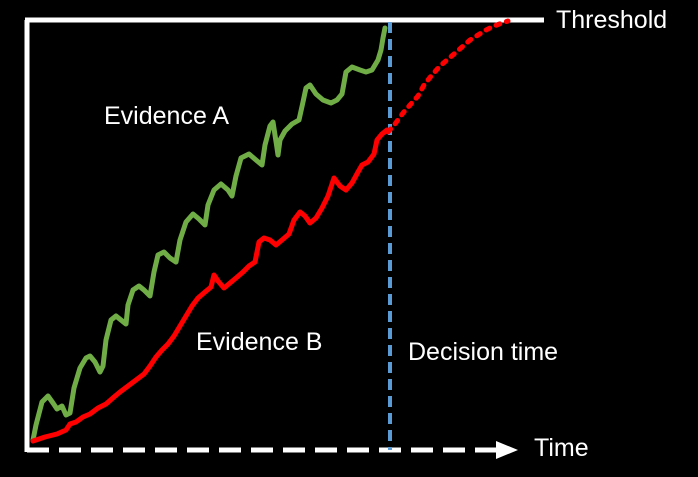 Image resolution: width=698 pixels, height=477 pixels. Describe the element at coordinates (507, 450) in the screenshot. I see `time-axis-arrowhead` at that location.